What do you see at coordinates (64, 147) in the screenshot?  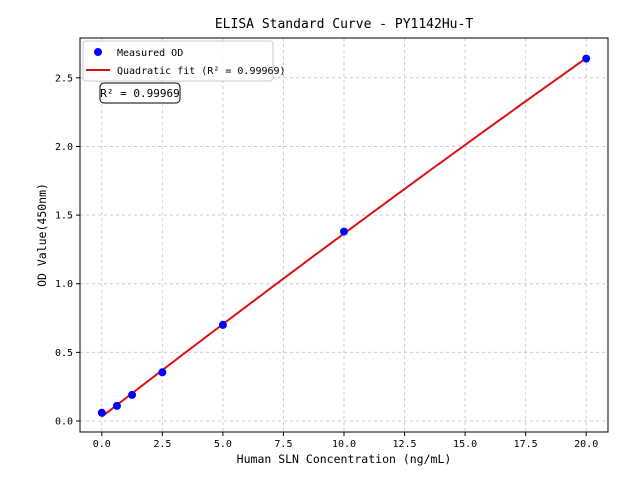 I see `y-tick-label: 2.0` at bounding box center [64, 147].